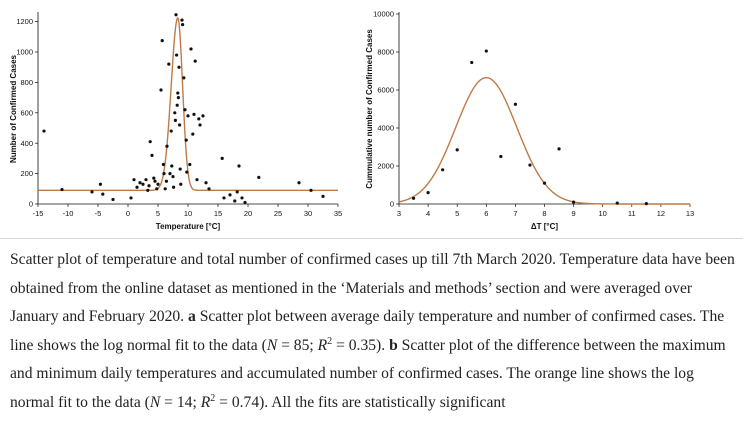  What do you see at coordinates (155, 402) in the screenshot?
I see `caption-n-symbol-b: N` at bounding box center [155, 402].